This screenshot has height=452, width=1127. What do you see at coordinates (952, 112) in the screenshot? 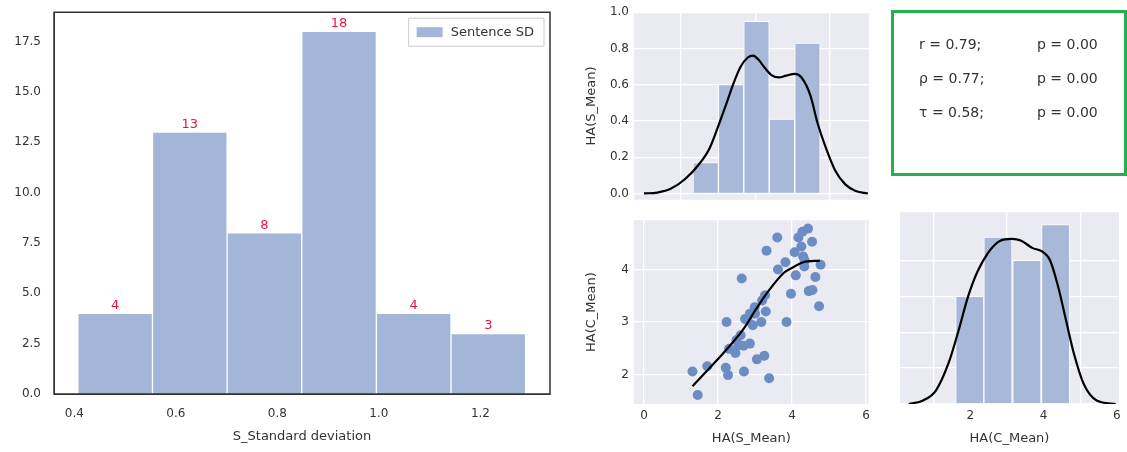
I see `text: τ = 0.58;` at bounding box center [952, 112].